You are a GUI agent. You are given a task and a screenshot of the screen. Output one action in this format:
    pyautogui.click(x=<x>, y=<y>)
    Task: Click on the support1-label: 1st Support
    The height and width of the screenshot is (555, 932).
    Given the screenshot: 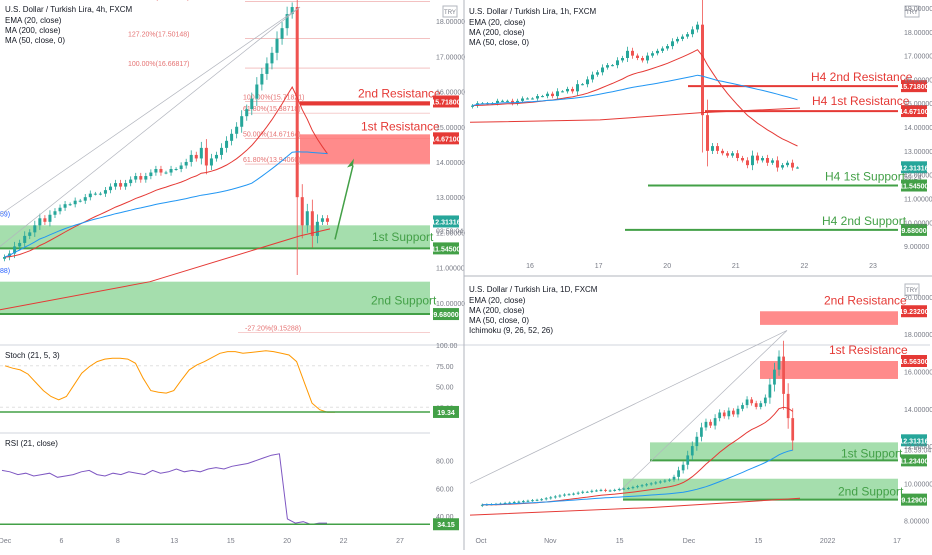 What is the action you would take?
    pyautogui.click(x=872, y=453)
    